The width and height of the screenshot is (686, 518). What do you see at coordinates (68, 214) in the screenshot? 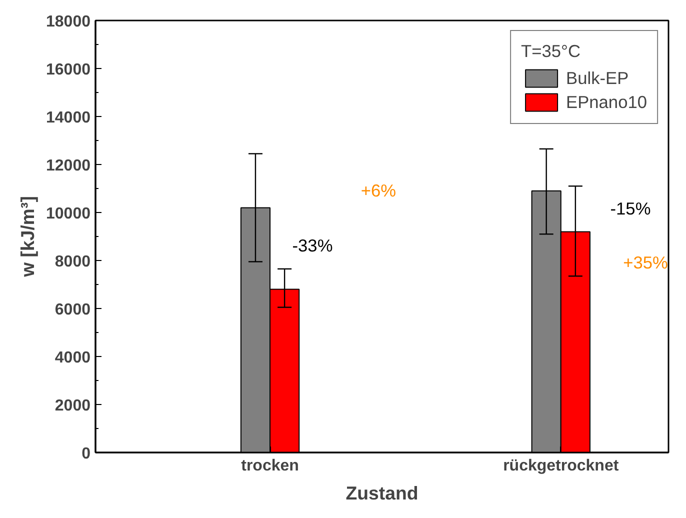
I see `y-tick-label: 10000` at bounding box center [68, 214].